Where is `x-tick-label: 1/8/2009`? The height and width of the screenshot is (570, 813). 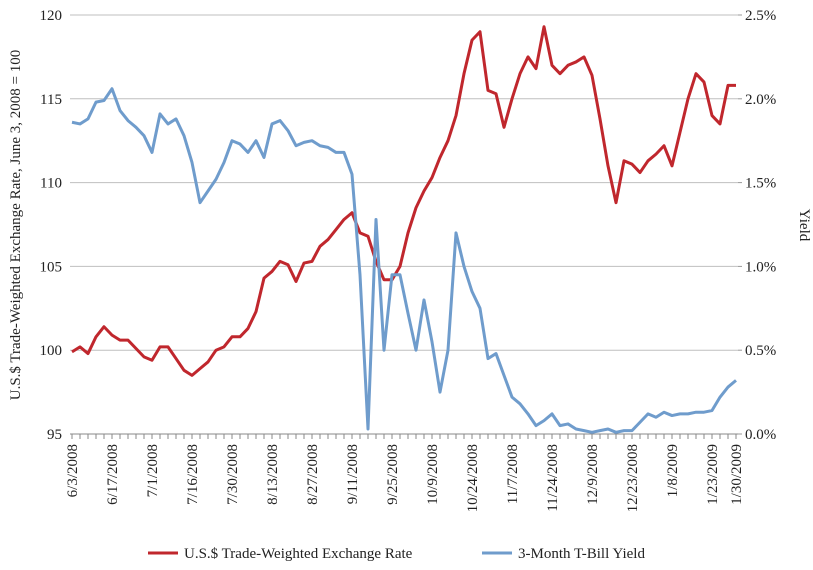
x-tick-label: 1/8/2009 is located at coordinates (673, 470).